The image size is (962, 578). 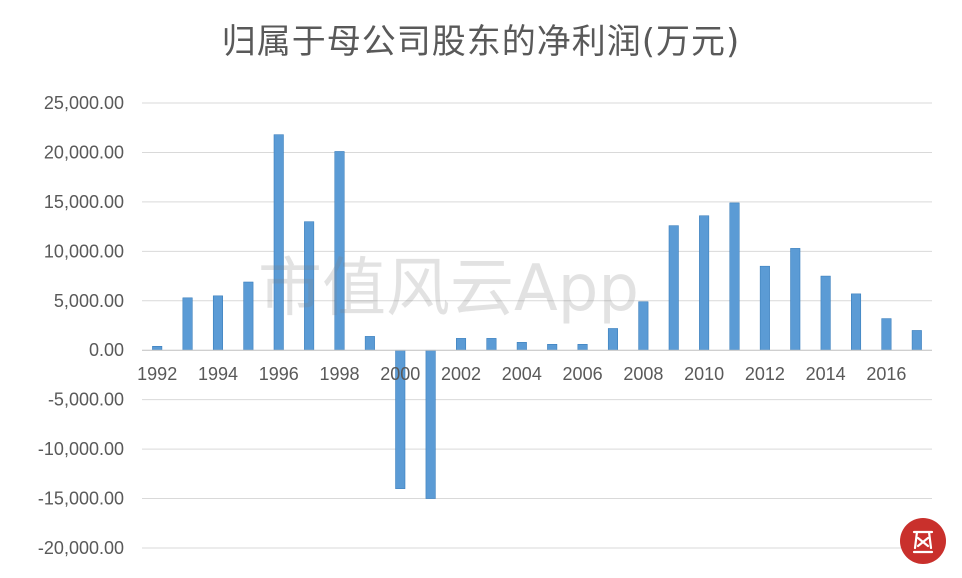 I want to click on bar-2015, so click(x=856, y=322).